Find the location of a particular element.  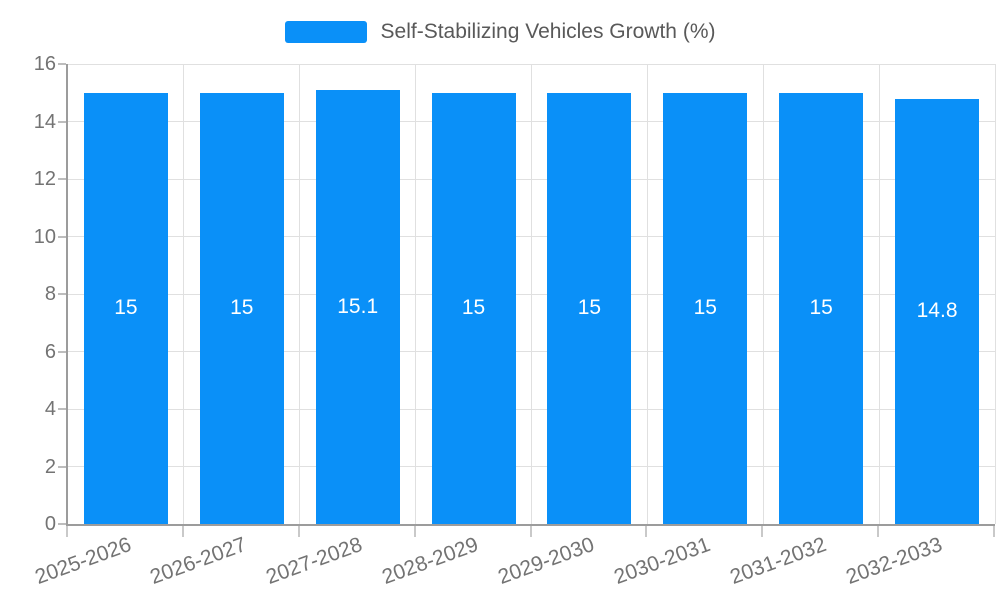

chart-legend: Self-Stabilizing Vehicles Growth (%) is located at coordinates (500, 32).